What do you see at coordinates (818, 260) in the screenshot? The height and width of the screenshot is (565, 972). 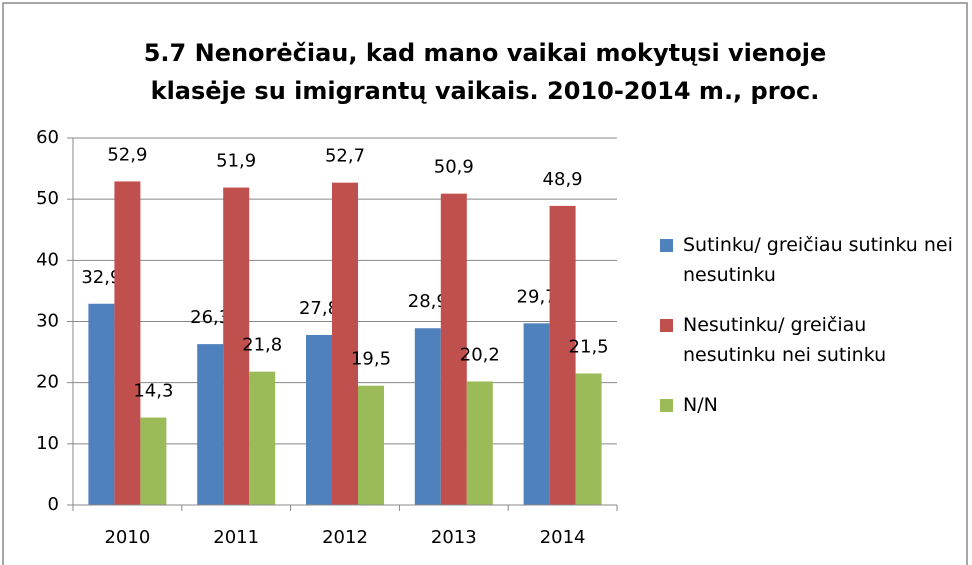 I see `legend-label: Sutinku/ greičiau sutinku nei nesutinku` at bounding box center [818, 260].